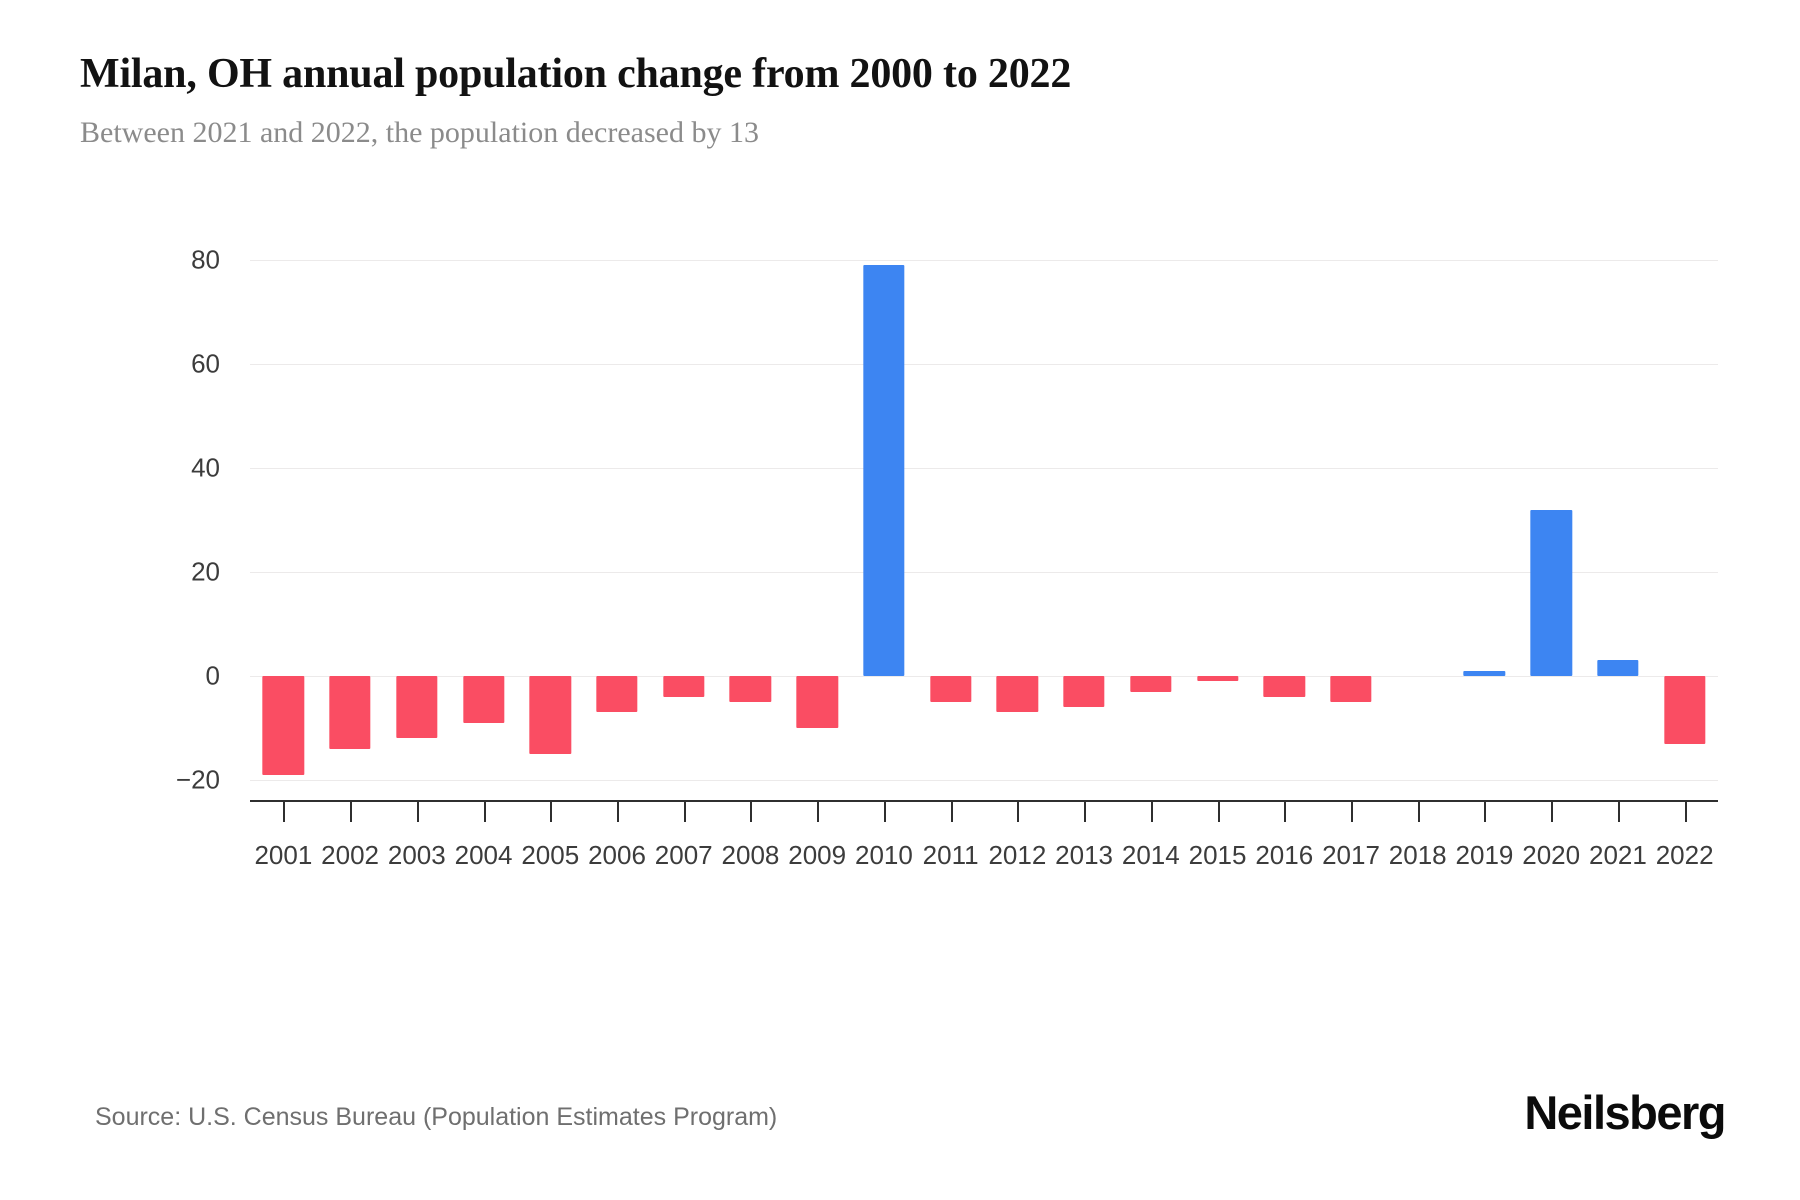 The image size is (1800, 1200). What do you see at coordinates (1284, 855) in the screenshot?
I see `x-axis-tick-label: 2016` at bounding box center [1284, 855].